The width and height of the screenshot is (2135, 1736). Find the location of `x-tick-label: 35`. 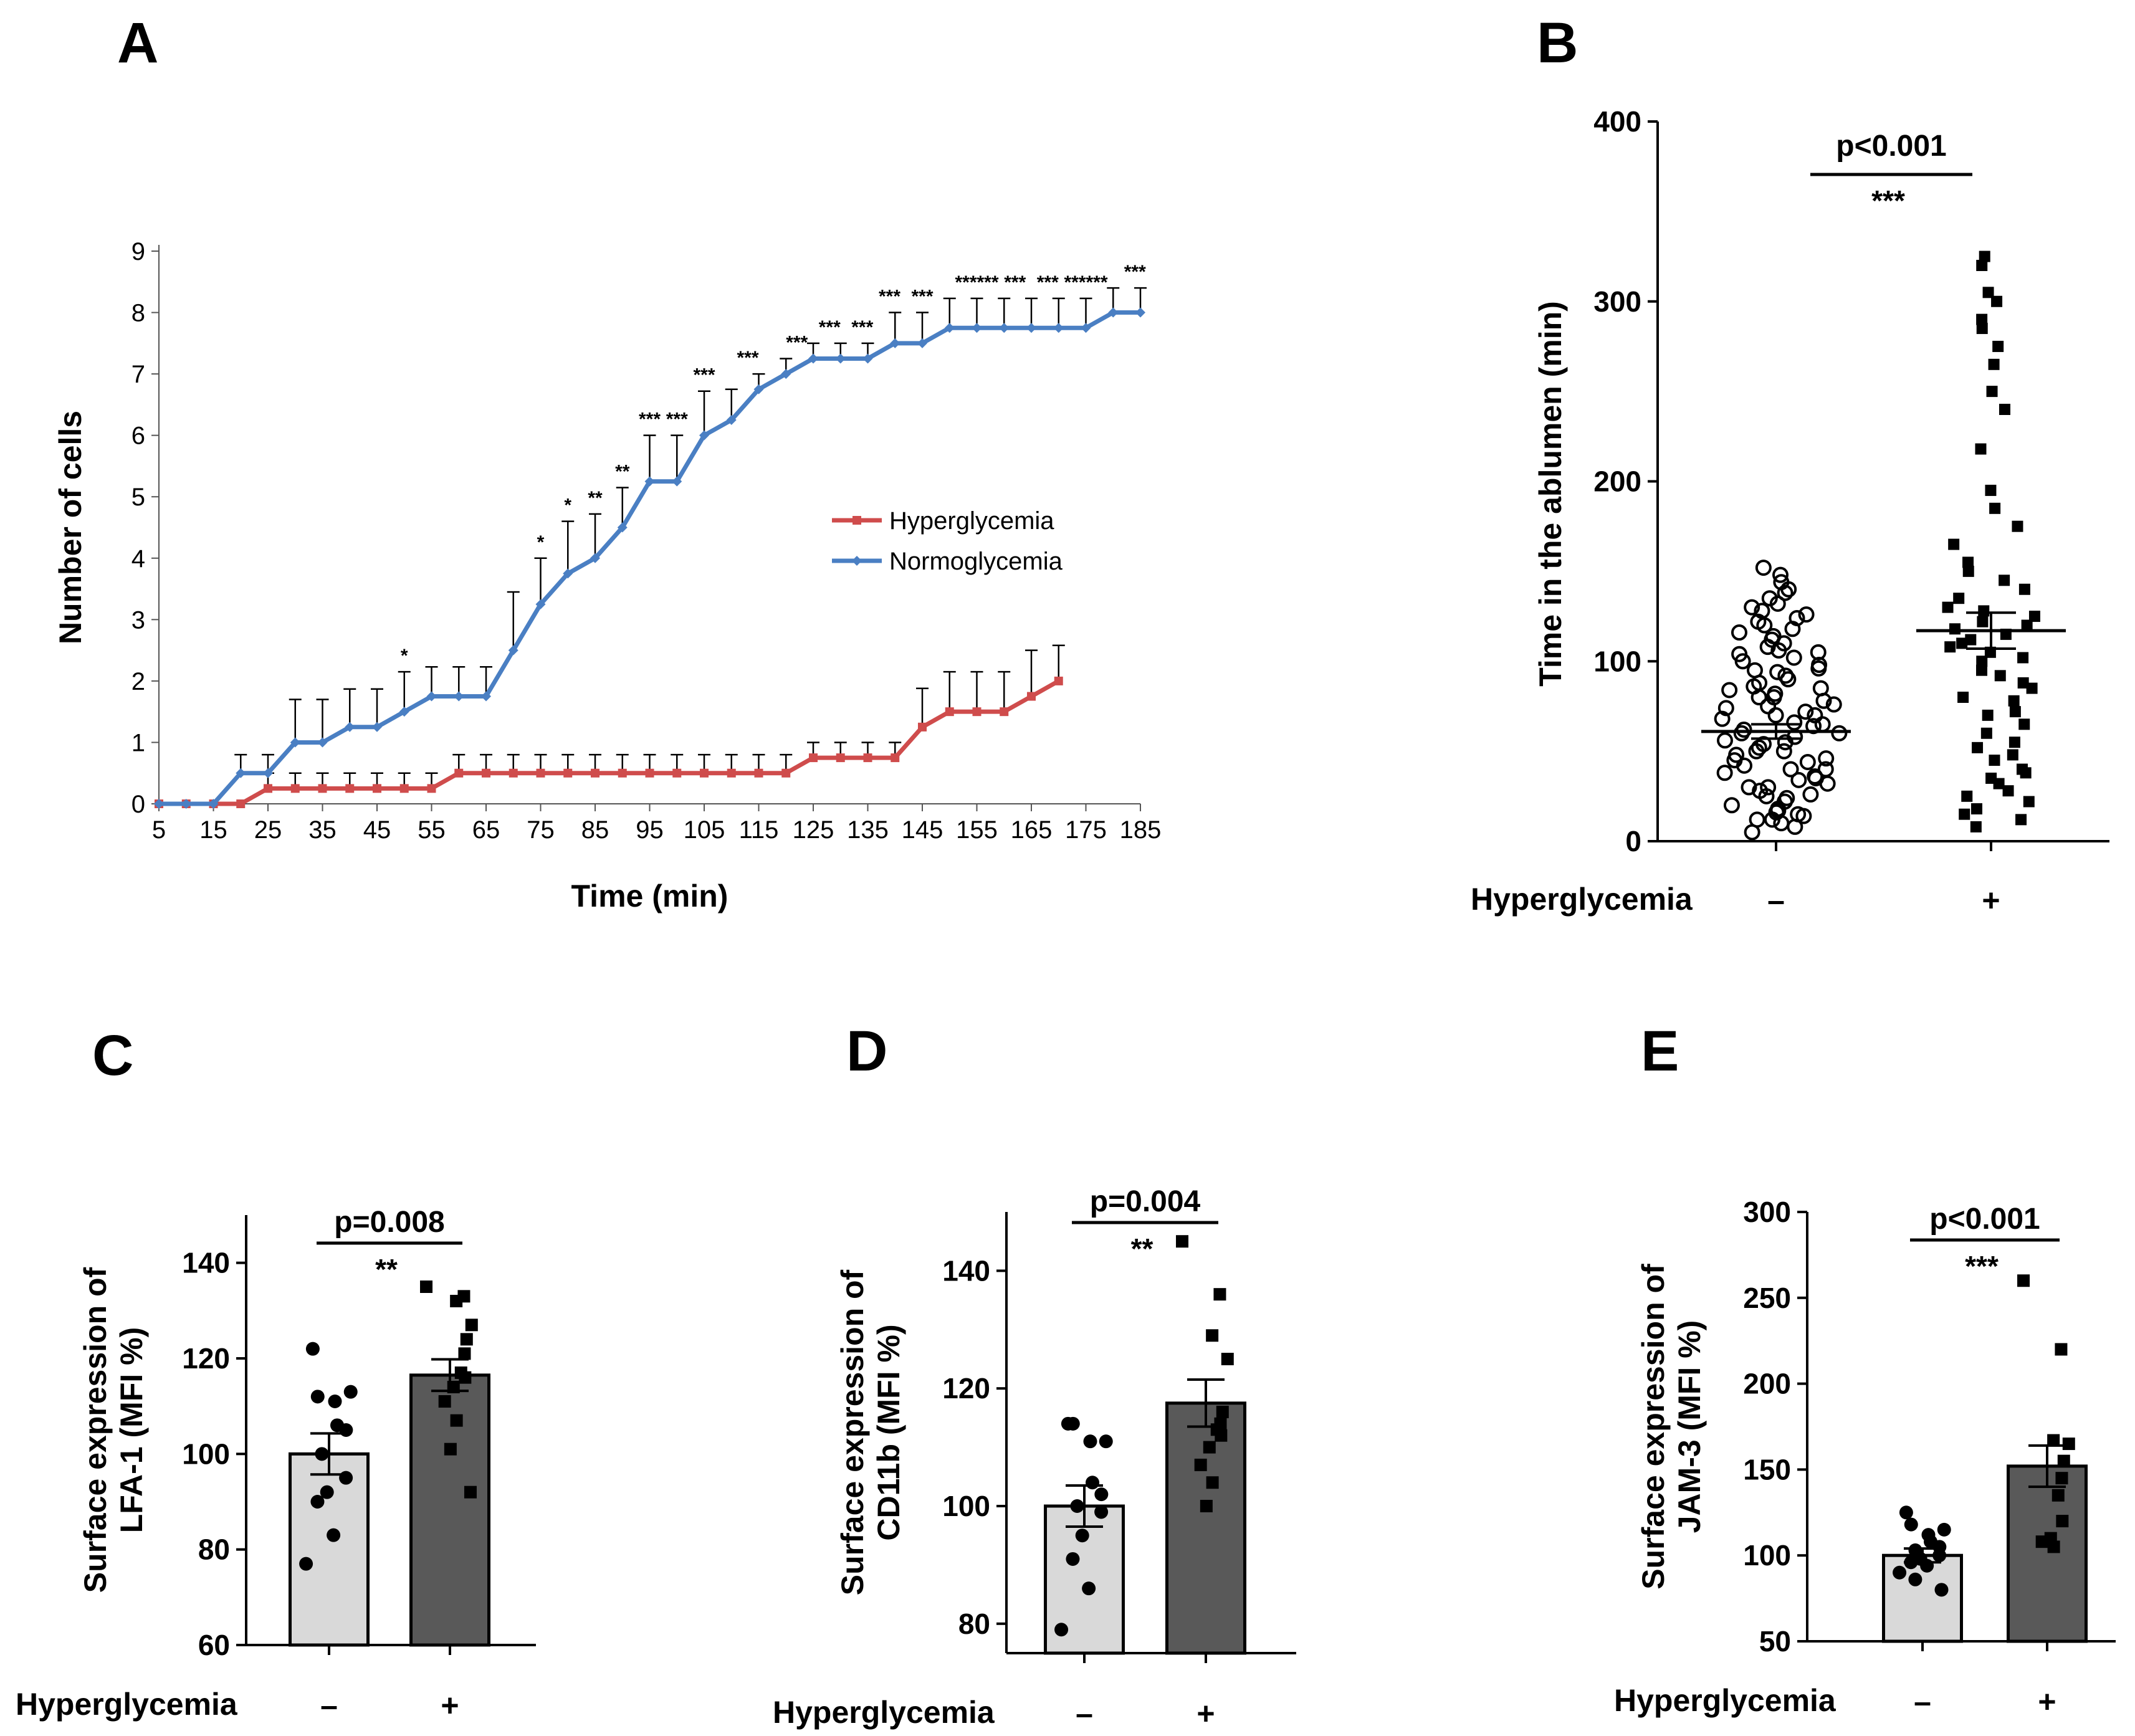

x-tick-label: 35 is located at coordinates (323, 830).